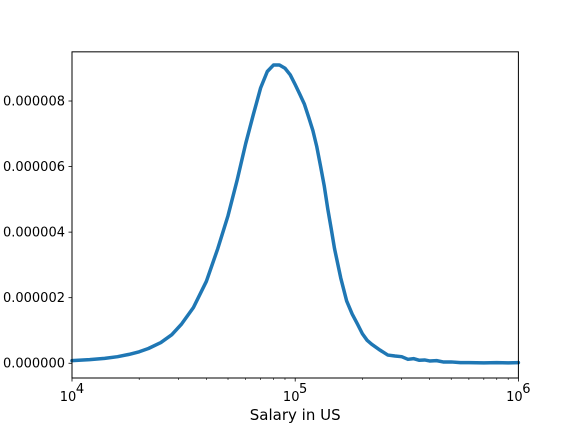  Describe the element at coordinates (34, 167) in the screenshot. I see `y-tick-label: 0.000006` at that location.